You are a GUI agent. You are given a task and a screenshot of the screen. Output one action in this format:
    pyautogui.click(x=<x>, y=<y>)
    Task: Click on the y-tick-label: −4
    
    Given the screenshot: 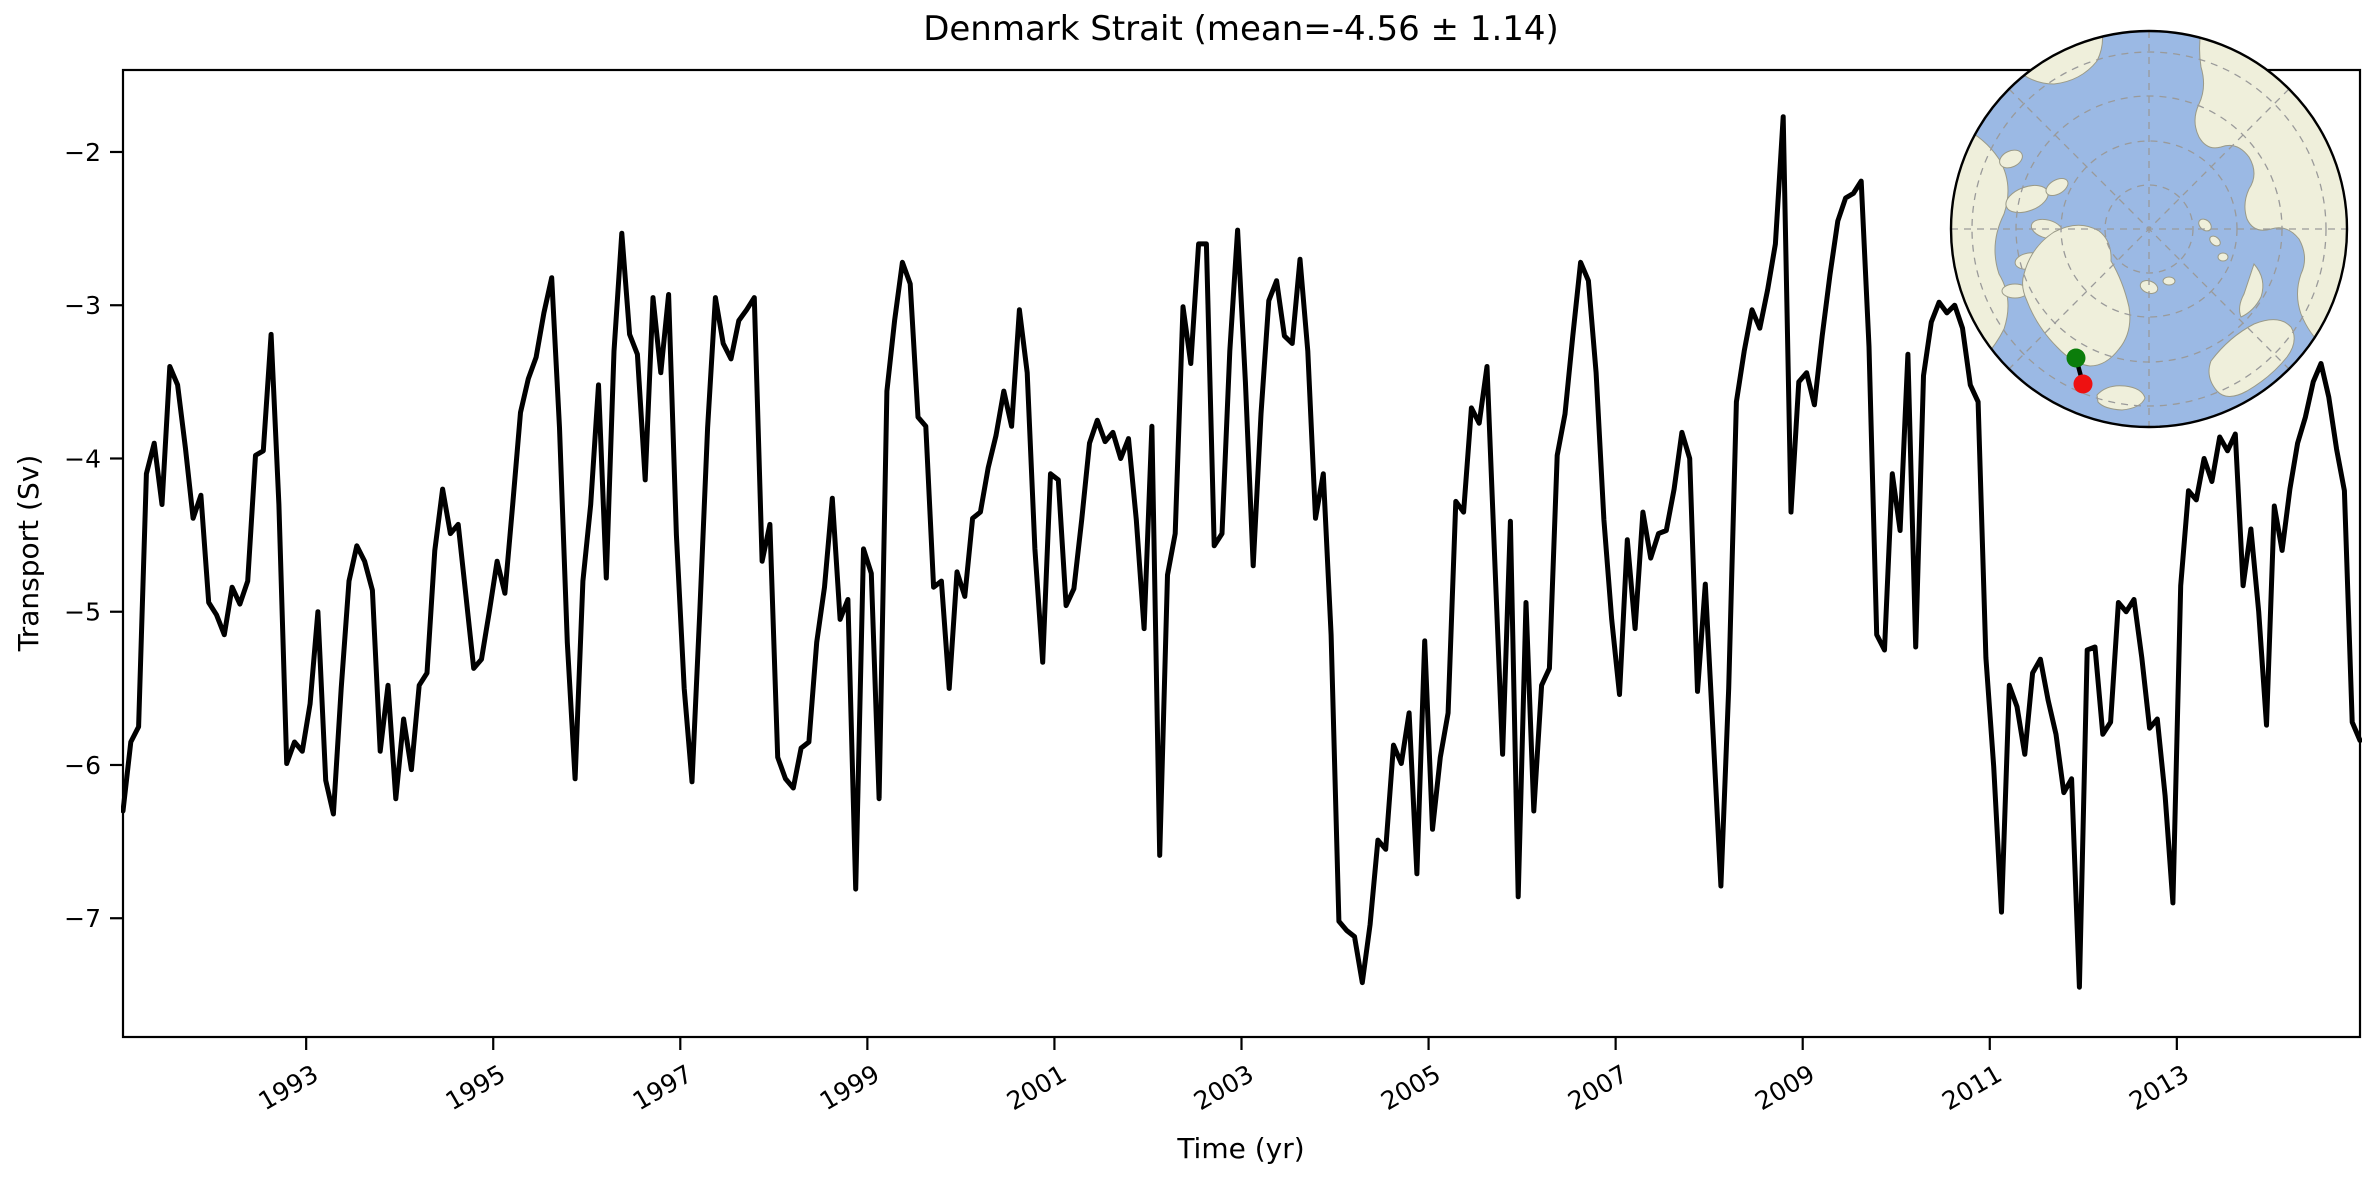 What is the action you would take?
    pyautogui.click(x=82, y=458)
    